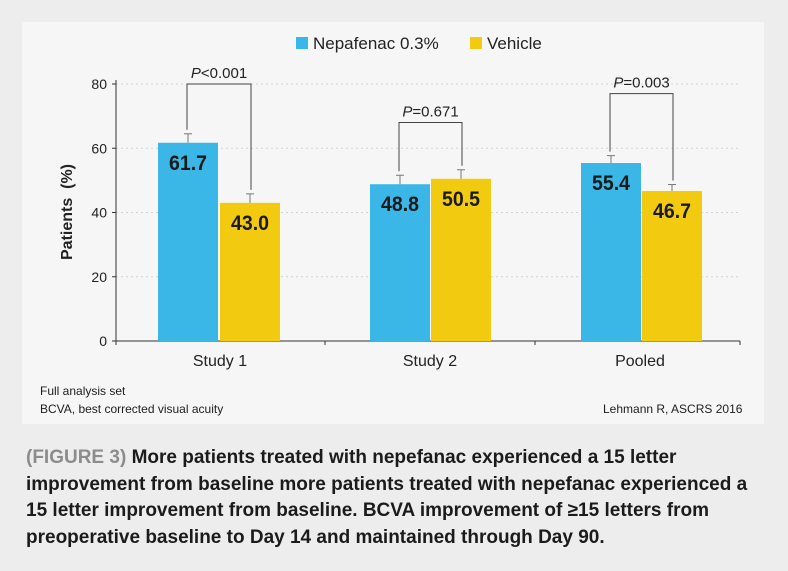 Image resolution: width=788 pixels, height=571 pixels. What do you see at coordinates (461, 199) in the screenshot?
I see `bar-value-label: 50.5` at bounding box center [461, 199].